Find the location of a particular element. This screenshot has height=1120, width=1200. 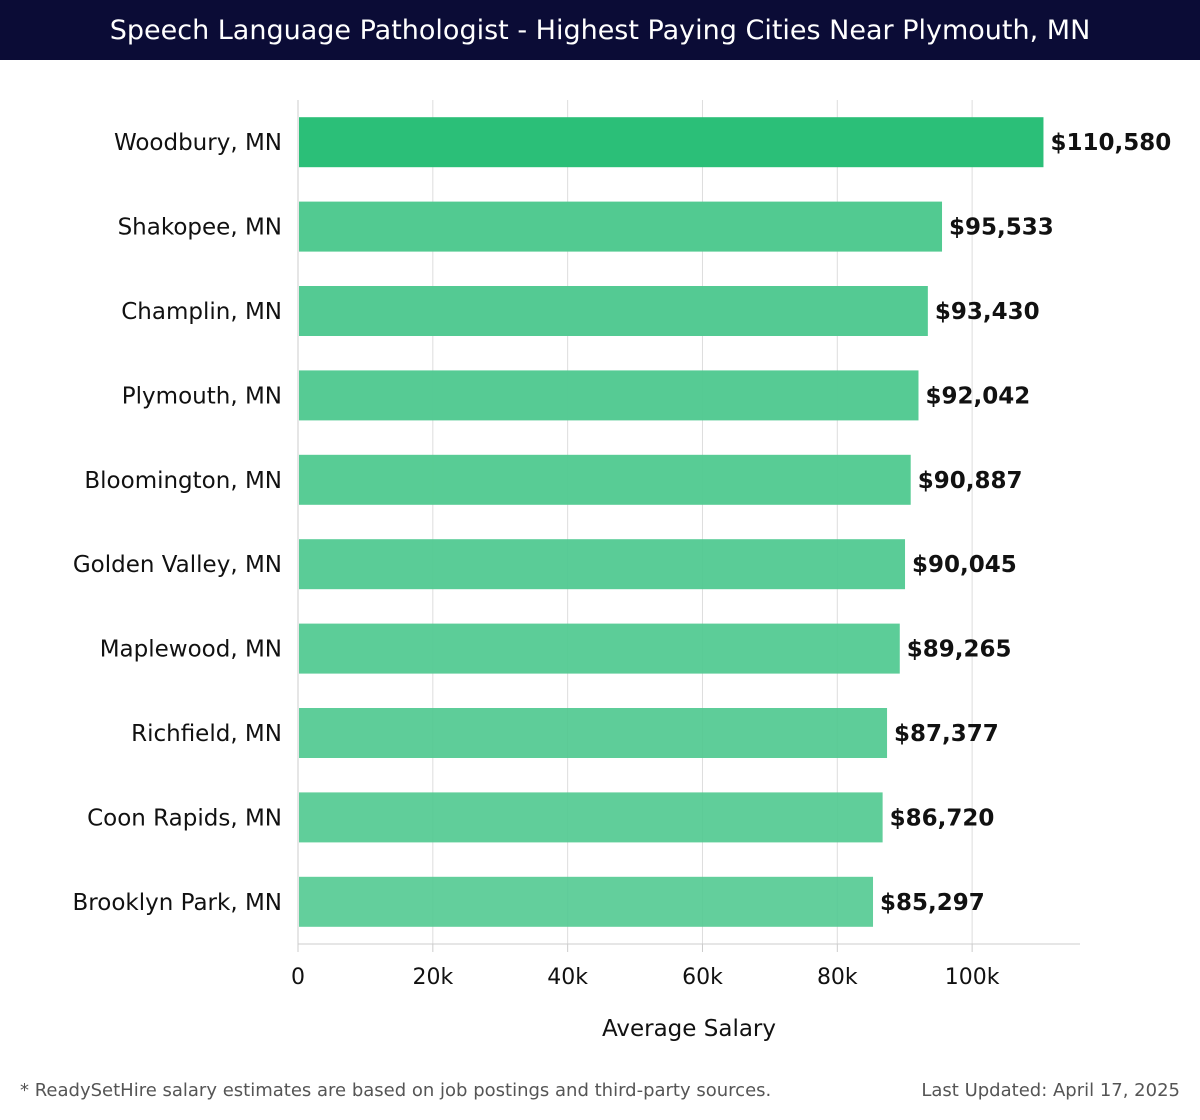

category-label: Brooklyn Park, MN is located at coordinates (177, 903).